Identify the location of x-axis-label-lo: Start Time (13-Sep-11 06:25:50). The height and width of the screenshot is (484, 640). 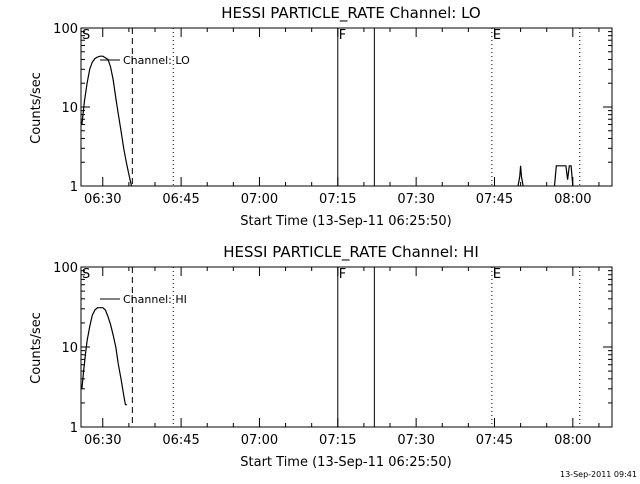
(345, 221).